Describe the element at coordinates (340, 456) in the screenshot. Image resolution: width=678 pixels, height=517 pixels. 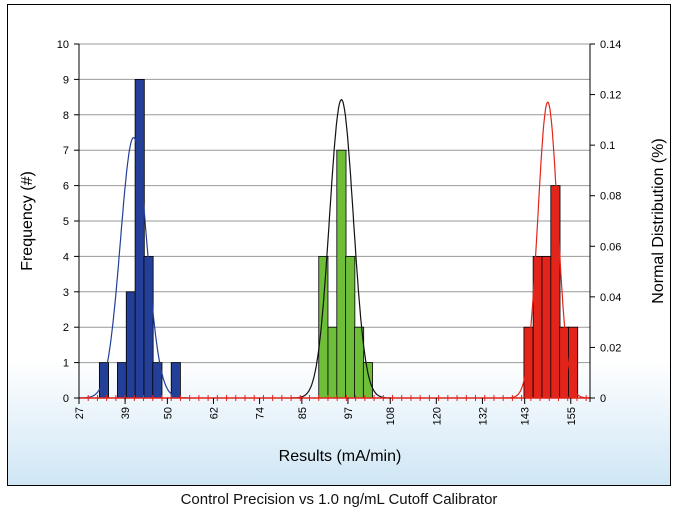
I see `x-axis-label: Results (mA/min)` at that location.